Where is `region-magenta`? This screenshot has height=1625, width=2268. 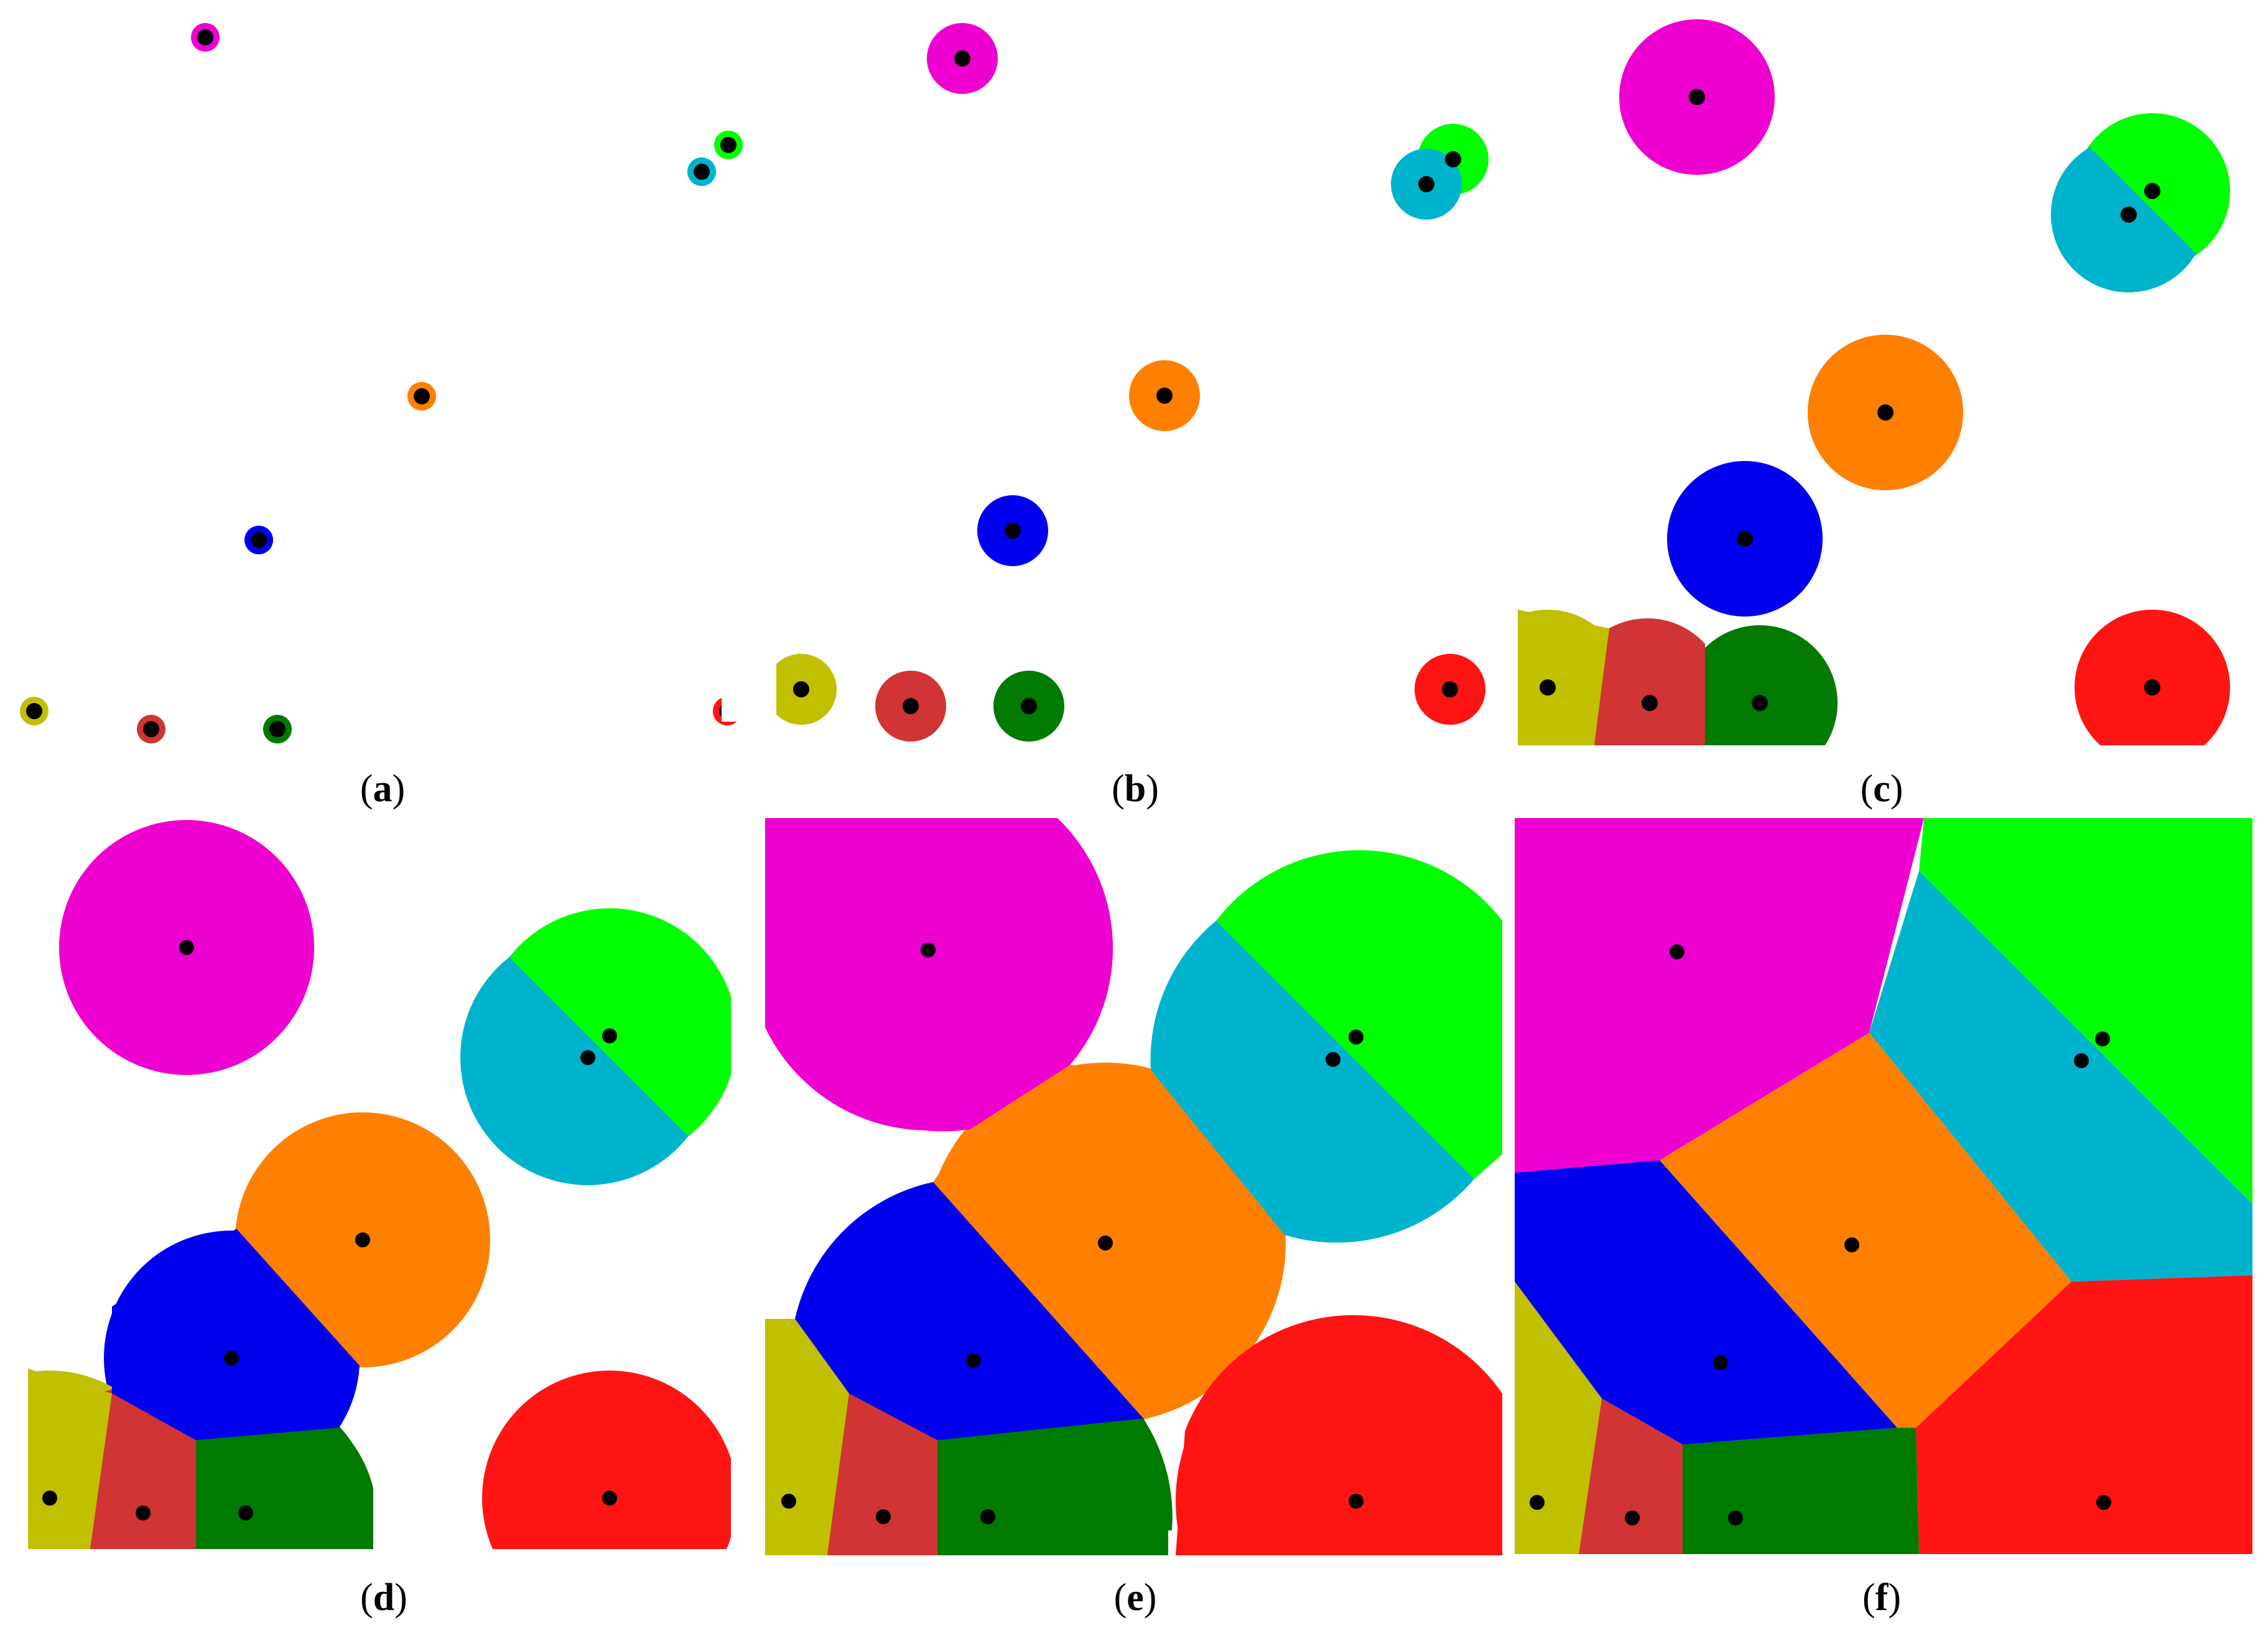 region-magenta is located at coordinates (1719, 995).